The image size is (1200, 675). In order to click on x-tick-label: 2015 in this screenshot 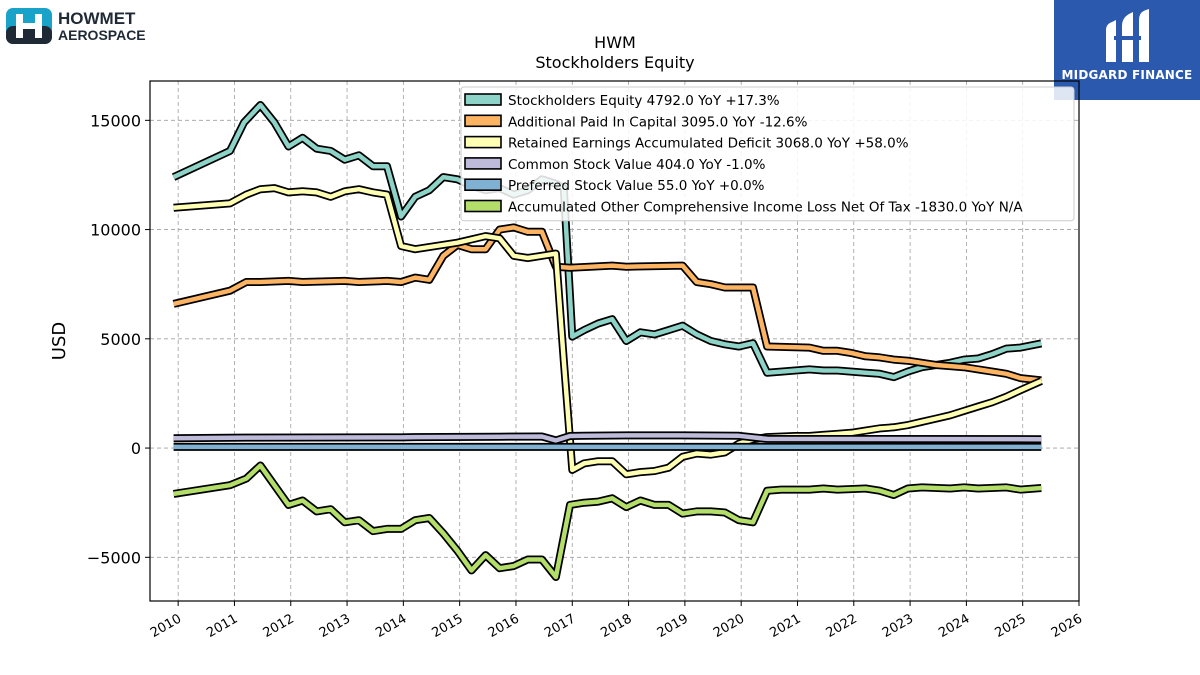, I will do `click(448, 626)`.